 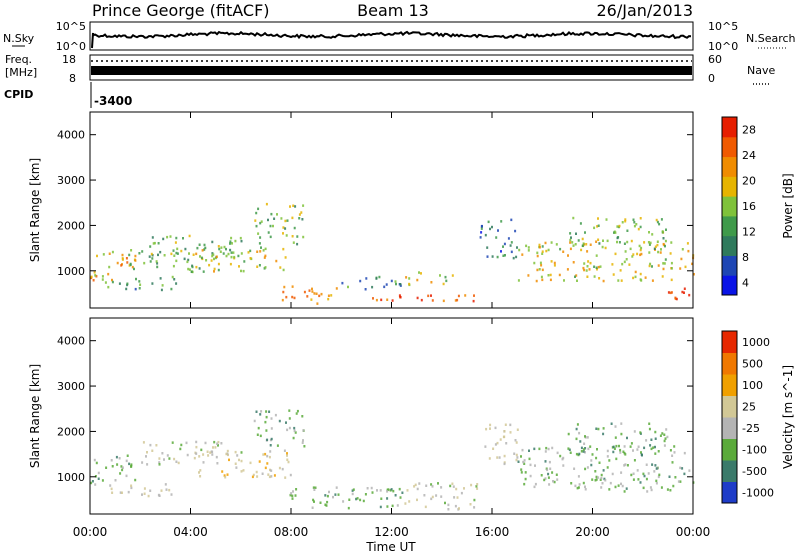 What do you see at coordinates (392, 253) in the screenshot?
I see `power-scatter` at bounding box center [392, 253].